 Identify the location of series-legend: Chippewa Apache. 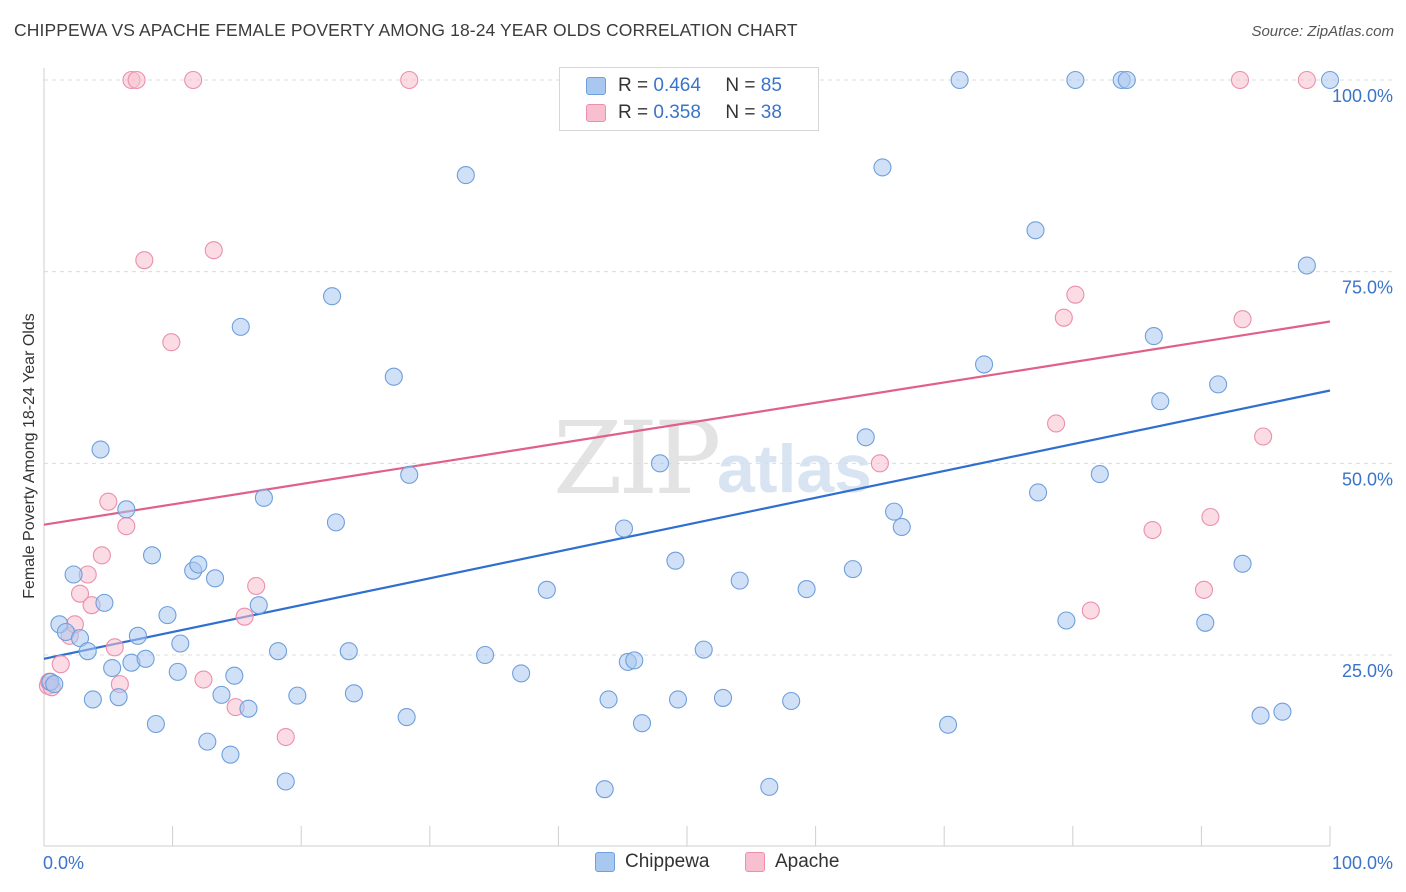
(703, 865).